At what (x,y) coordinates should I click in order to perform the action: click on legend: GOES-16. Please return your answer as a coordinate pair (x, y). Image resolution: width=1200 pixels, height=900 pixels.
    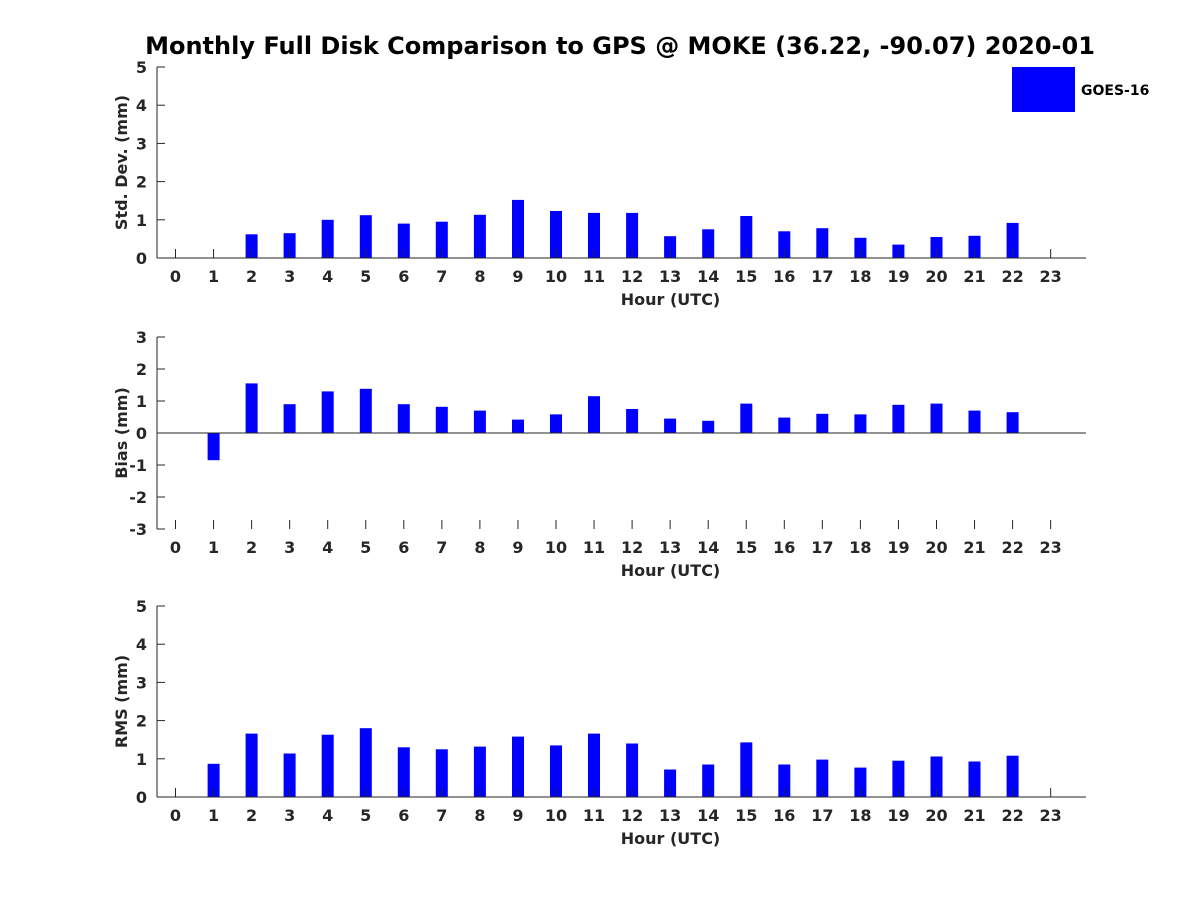
    Looking at the image, I should click on (1080, 89).